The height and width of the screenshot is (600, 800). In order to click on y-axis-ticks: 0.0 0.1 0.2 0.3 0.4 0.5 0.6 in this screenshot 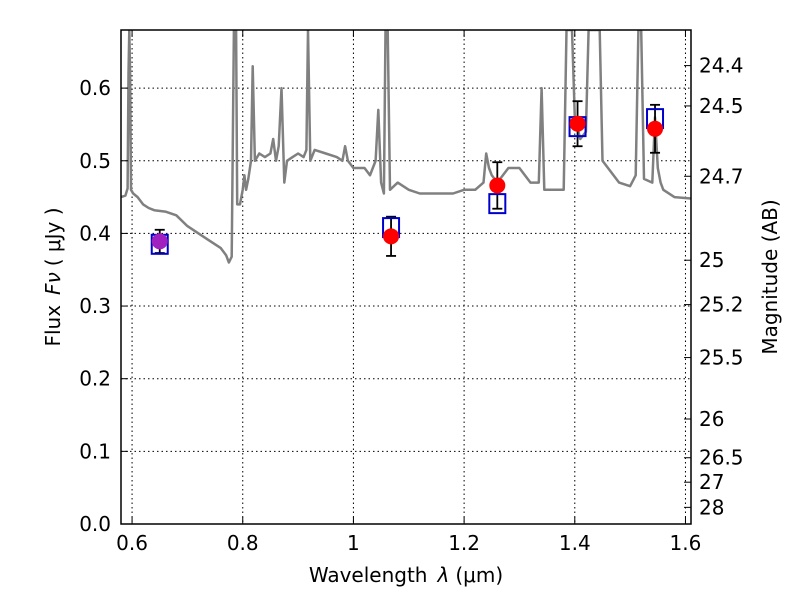, I will do `click(103, 306)`.